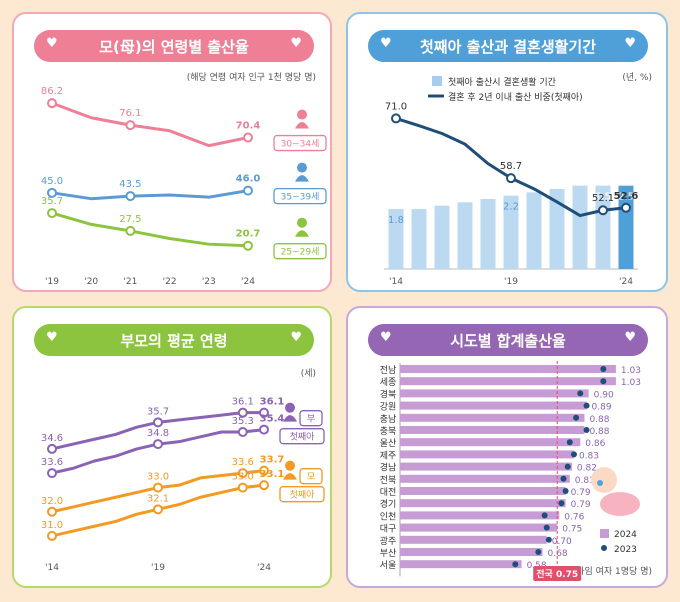 The height and width of the screenshot is (602, 680). What do you see at coordinates (174, 46) in the screenshot?
I see `panel-title: ♥ 모(母)의 연령별 출산율 ♥` at bounding box center [174, 46].